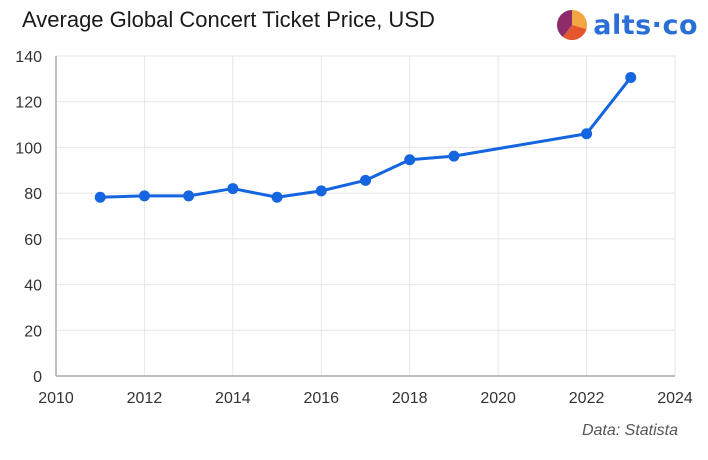  Describe the element at coordinates (645, 25) in the screenshot. I see `brand-name: alts·co` at that location.